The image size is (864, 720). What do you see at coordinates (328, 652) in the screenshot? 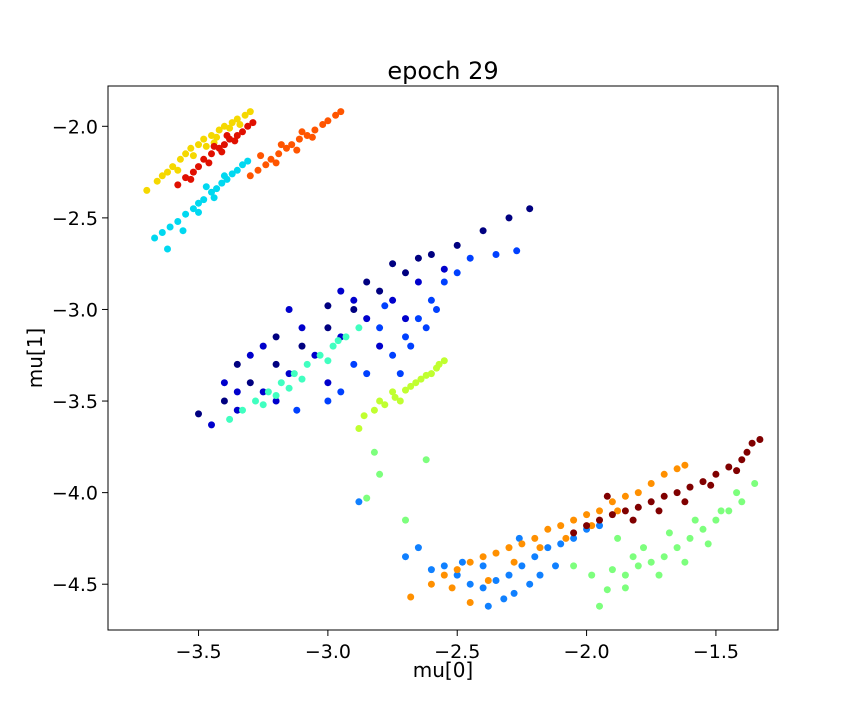
I see `x-tick-label: −3.0` at bounding box center [328, 652].